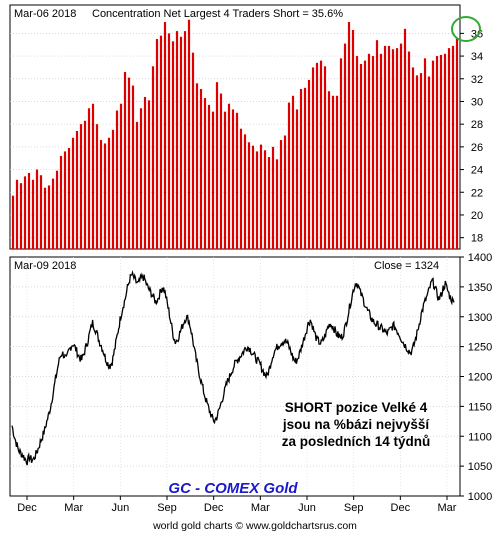  I want to click on annotation-line-3: za posledních 14 týdnů, so click(356, 441).